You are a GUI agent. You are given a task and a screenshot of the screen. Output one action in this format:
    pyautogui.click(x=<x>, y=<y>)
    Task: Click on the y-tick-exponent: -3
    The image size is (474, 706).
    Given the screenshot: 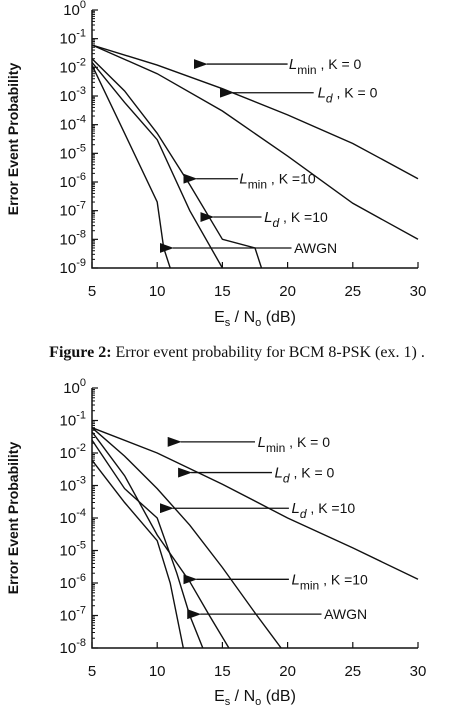 What is the action you would take?
    pyautogui.click(x=81, y=481)
    